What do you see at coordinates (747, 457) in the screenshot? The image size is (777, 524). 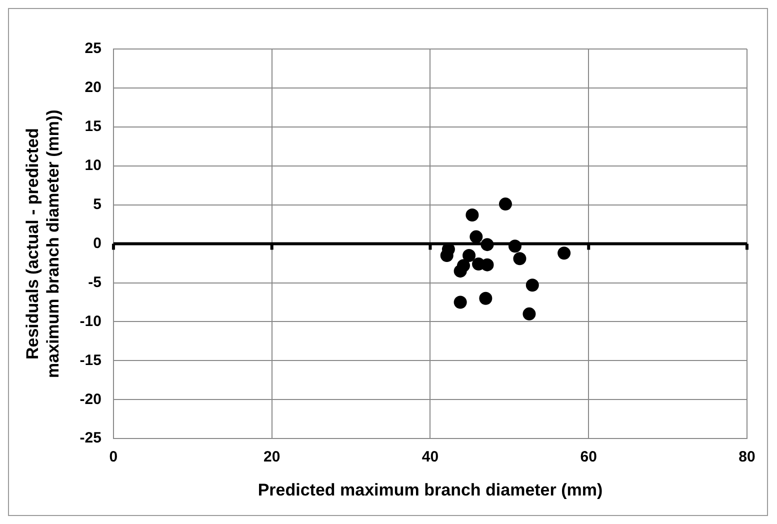 I see `x-tick-label: 80` at bounding box center [747, 457].